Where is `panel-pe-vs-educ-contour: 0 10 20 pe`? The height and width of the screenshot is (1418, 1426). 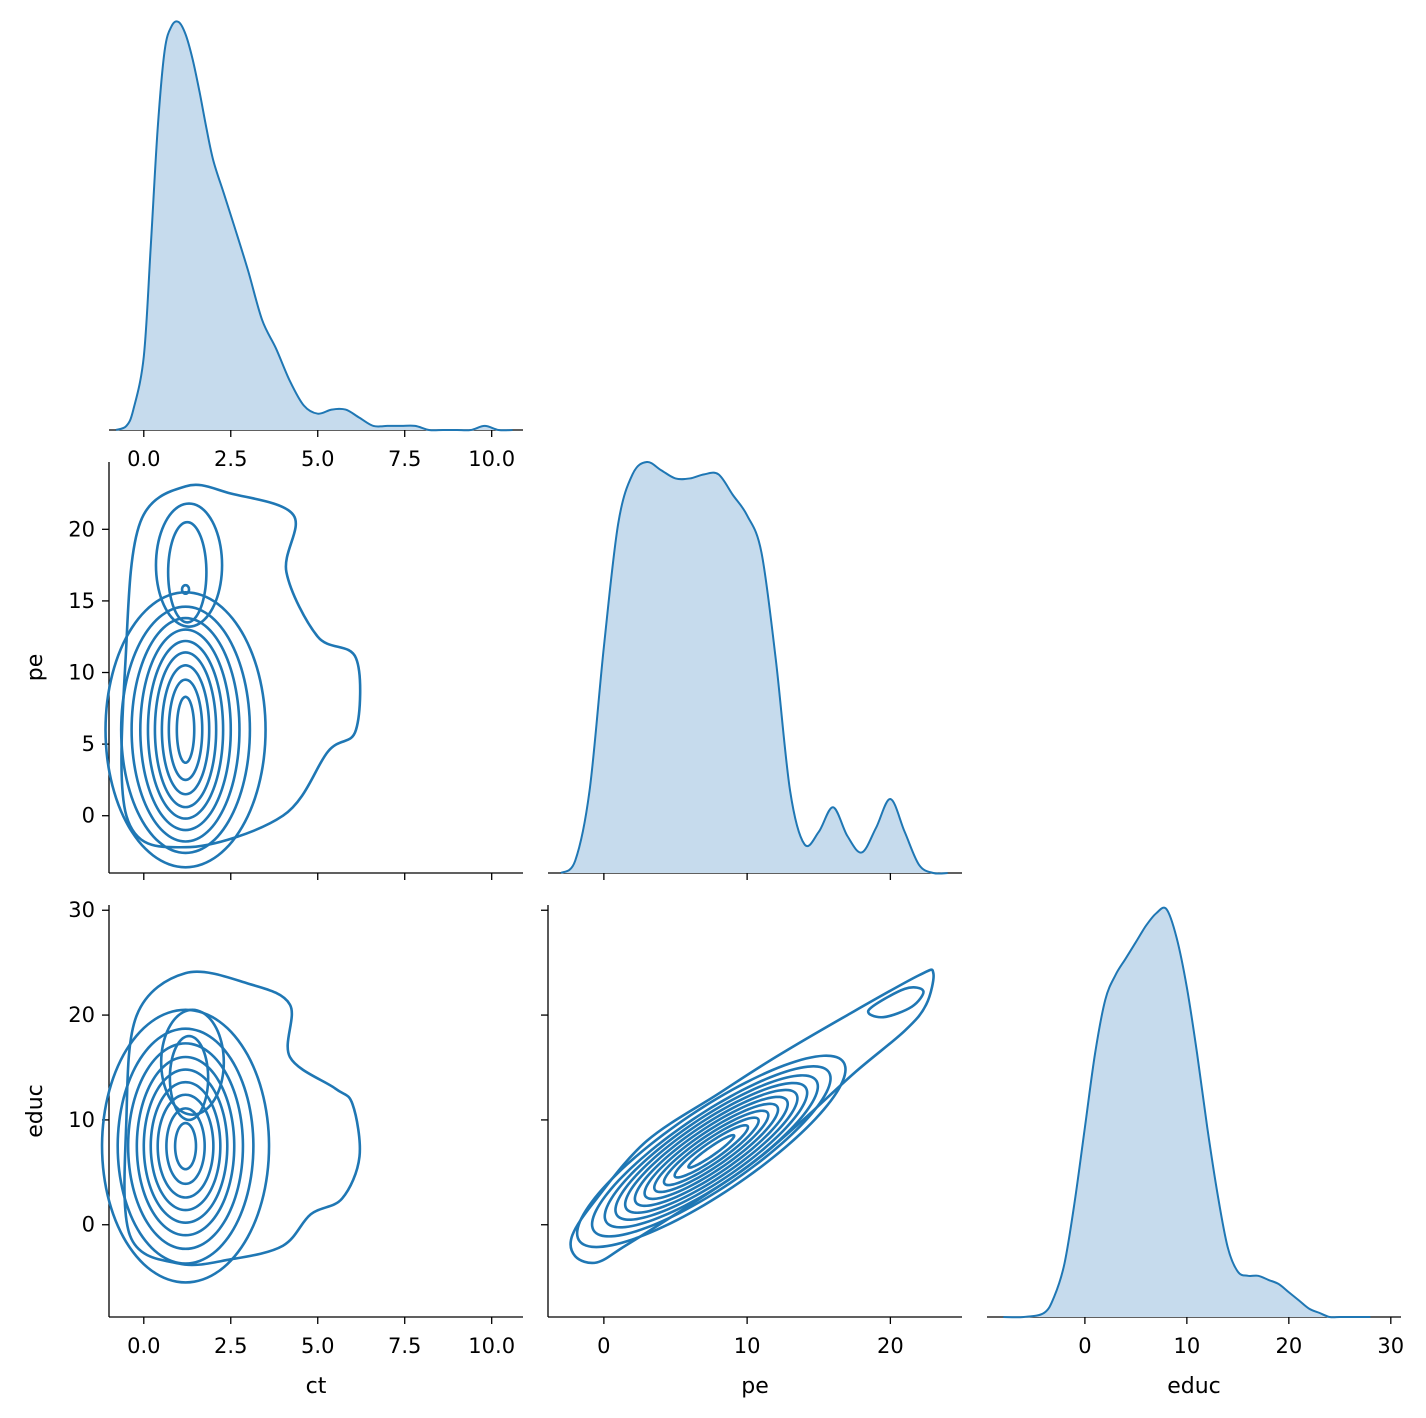 panel-pe-vs-educ-contour: 0 10 20 pe is located at coordinates (751, 1152).